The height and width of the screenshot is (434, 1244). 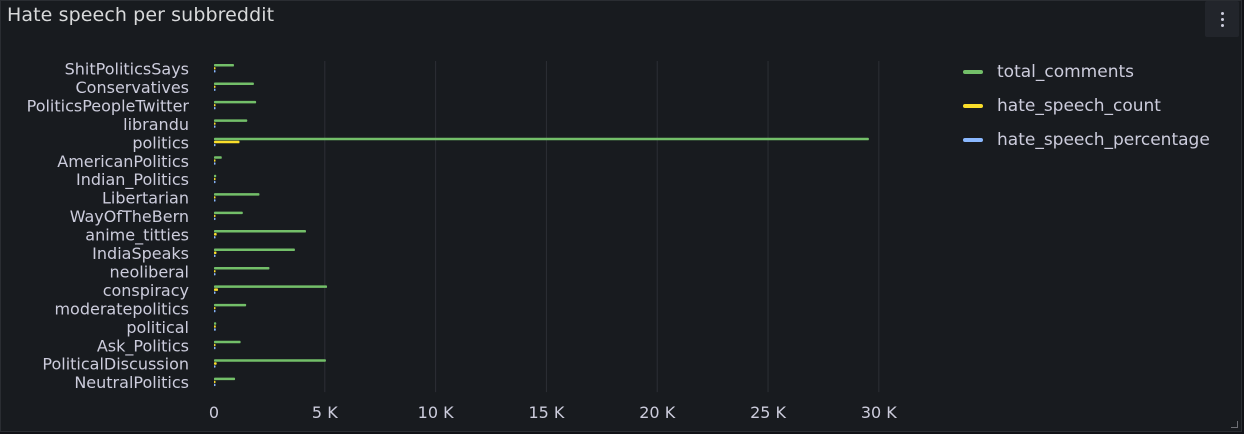 What do you see at coordinates (137, 236) in the screenshot?
I see `category-label: anime_titties` at bounding box center [137, 236].